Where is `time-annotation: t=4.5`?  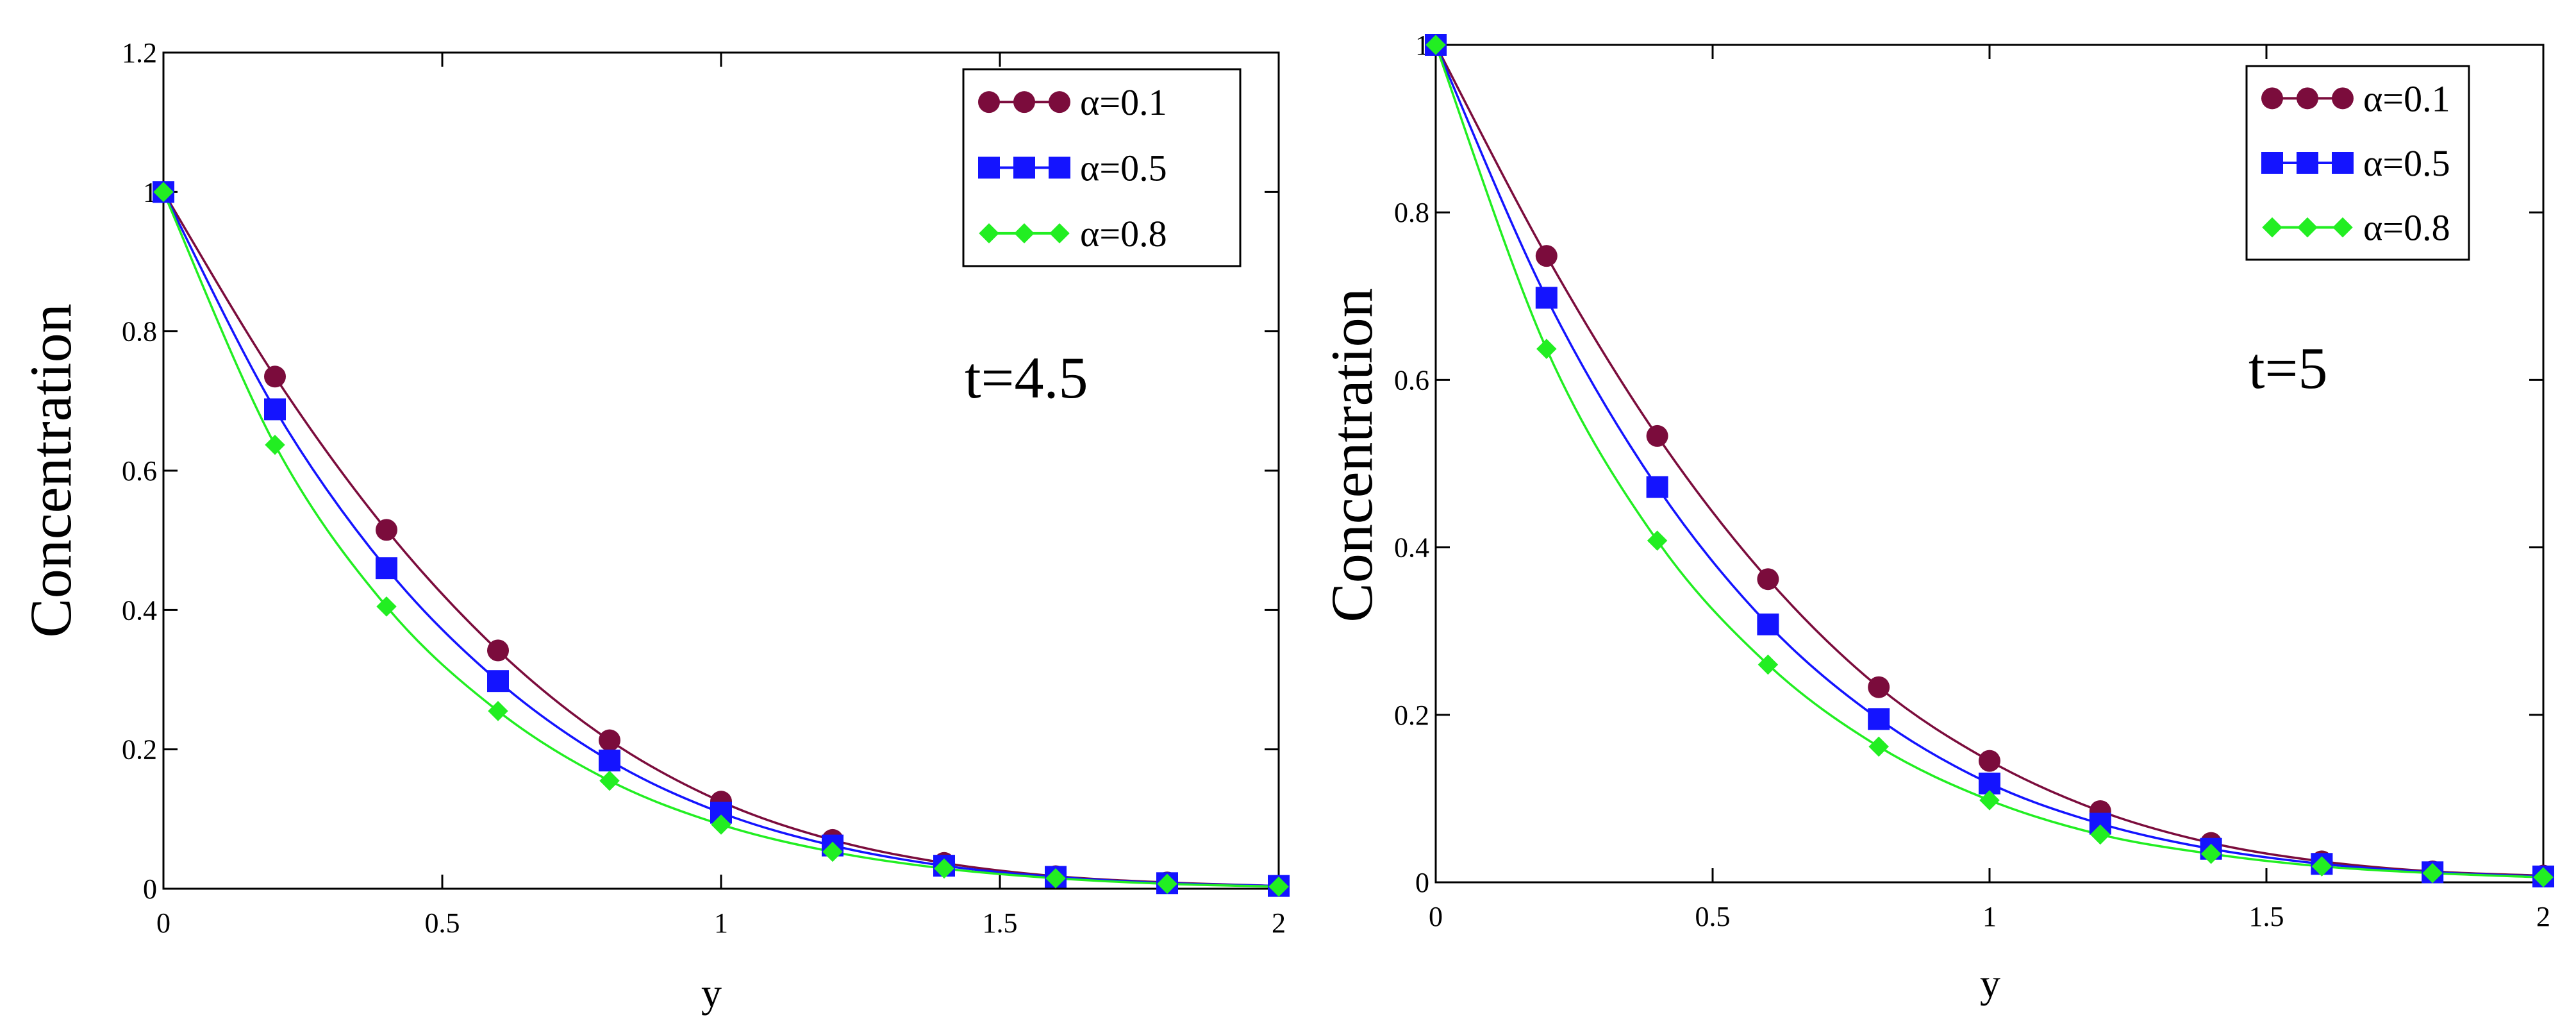
time-annotation: t=4.5 is located at coordinates (1026, 377).